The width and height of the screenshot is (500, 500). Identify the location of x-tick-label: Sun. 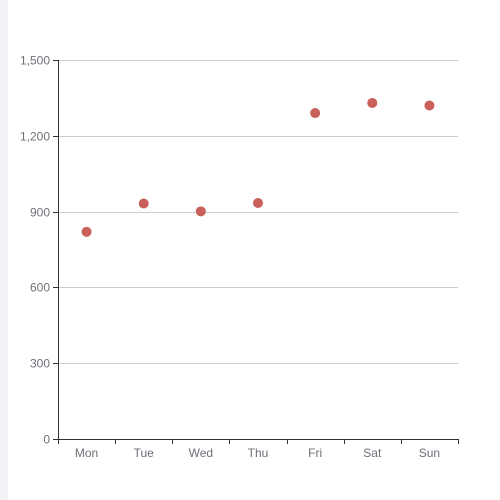
(429, 453).